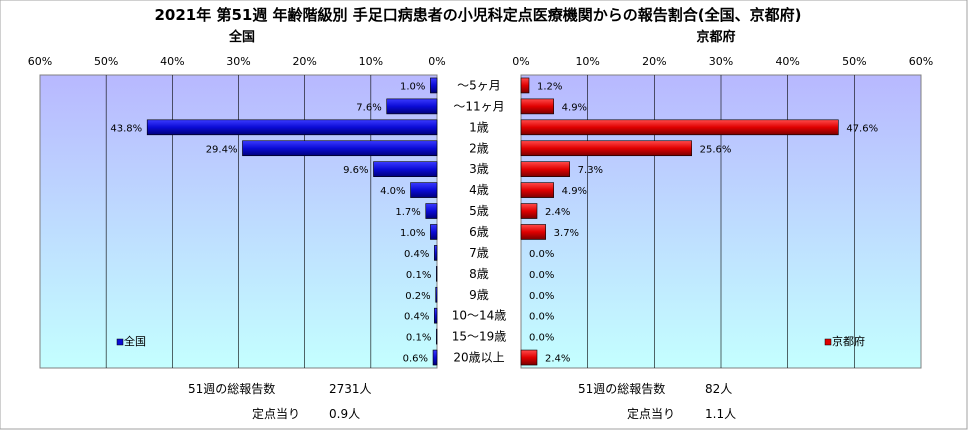 The height and width of the screenshot is (430, 968). I want to click on kyoto-value-label: 1.2%, so click(549, 86).